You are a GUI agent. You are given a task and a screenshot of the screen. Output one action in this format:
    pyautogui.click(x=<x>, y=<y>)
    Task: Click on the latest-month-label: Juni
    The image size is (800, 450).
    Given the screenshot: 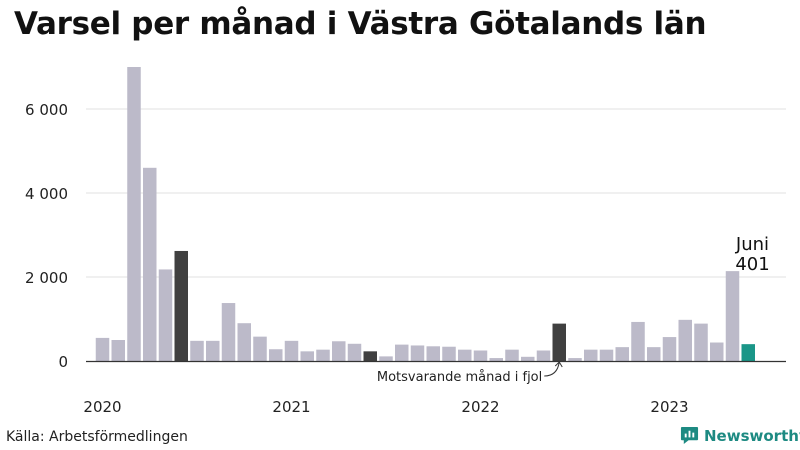 What is the action you would take?
    pyautogui.click(x=752, y=244)
    